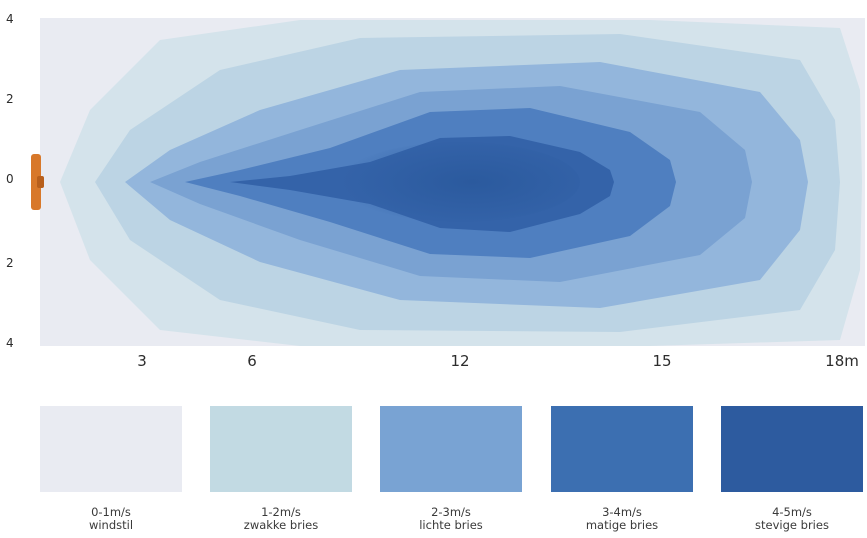  What do you see at coordinates (460, 361) in the screenshot?
I see `x-tick-label: 12` at bounding box center [460, 361].